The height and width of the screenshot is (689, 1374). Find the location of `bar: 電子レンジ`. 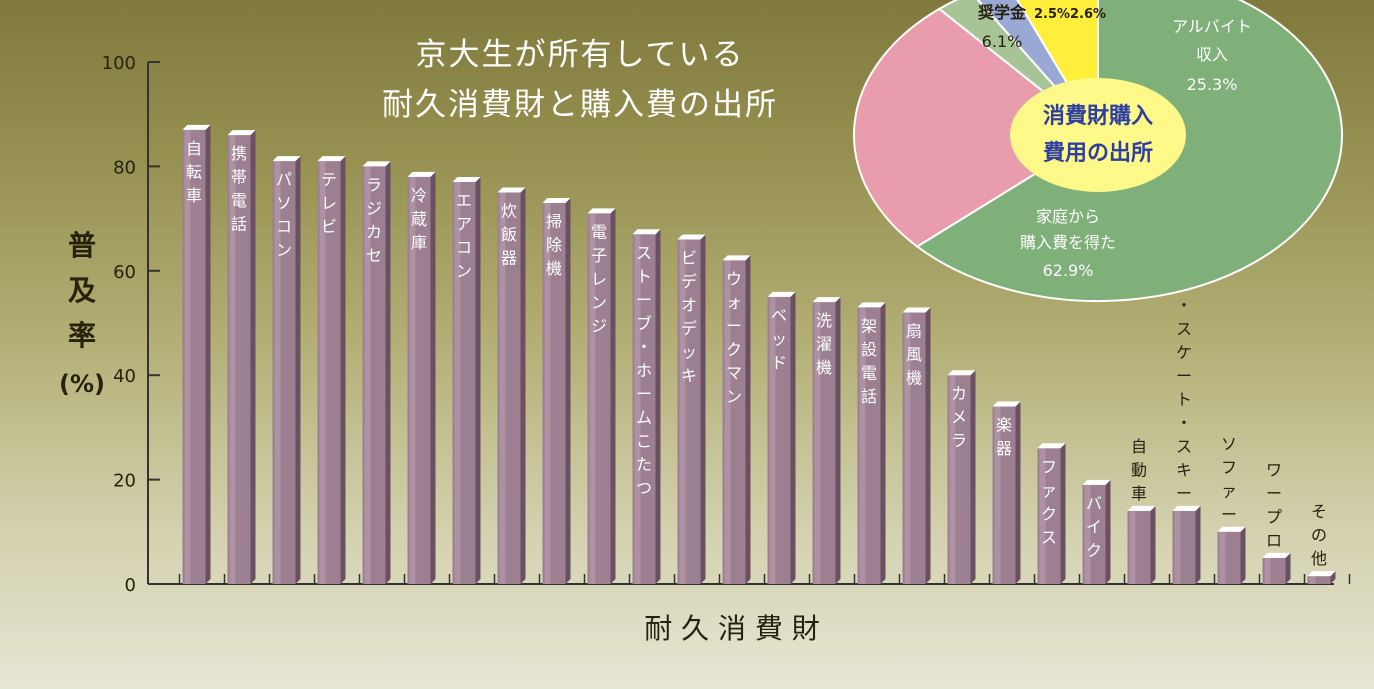

bar: 電子レンジ is located at coordinates (601, 396).